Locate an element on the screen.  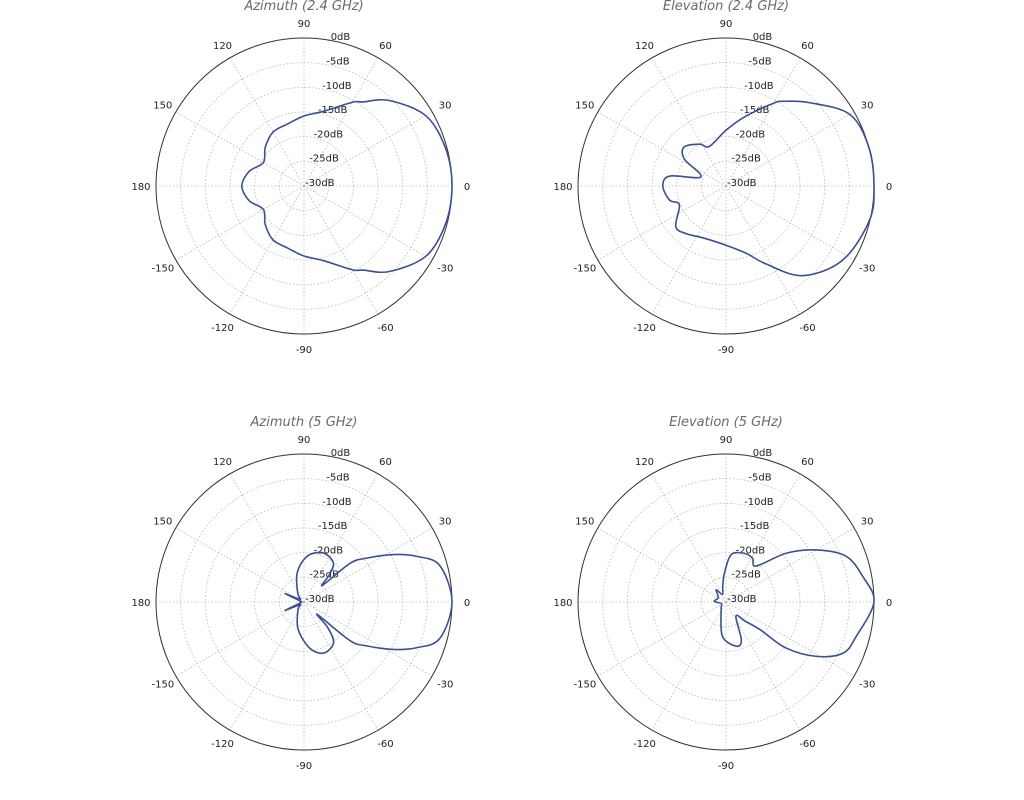
chart-title: Elevation (2.4 GHz) is located at coordinates (726, 7).